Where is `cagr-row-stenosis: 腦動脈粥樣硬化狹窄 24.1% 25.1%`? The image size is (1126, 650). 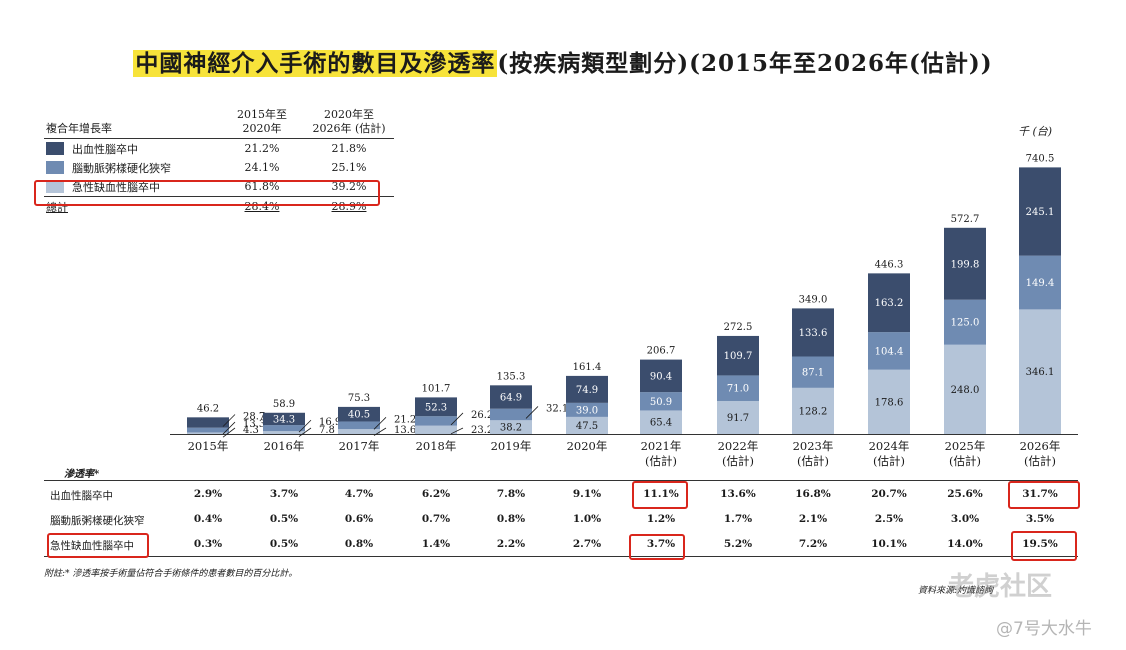 cagr-row-stenosis: 腦動脈粥樣硬化狹窄 24.1% 25.1% is located at coordinates (219, 167).